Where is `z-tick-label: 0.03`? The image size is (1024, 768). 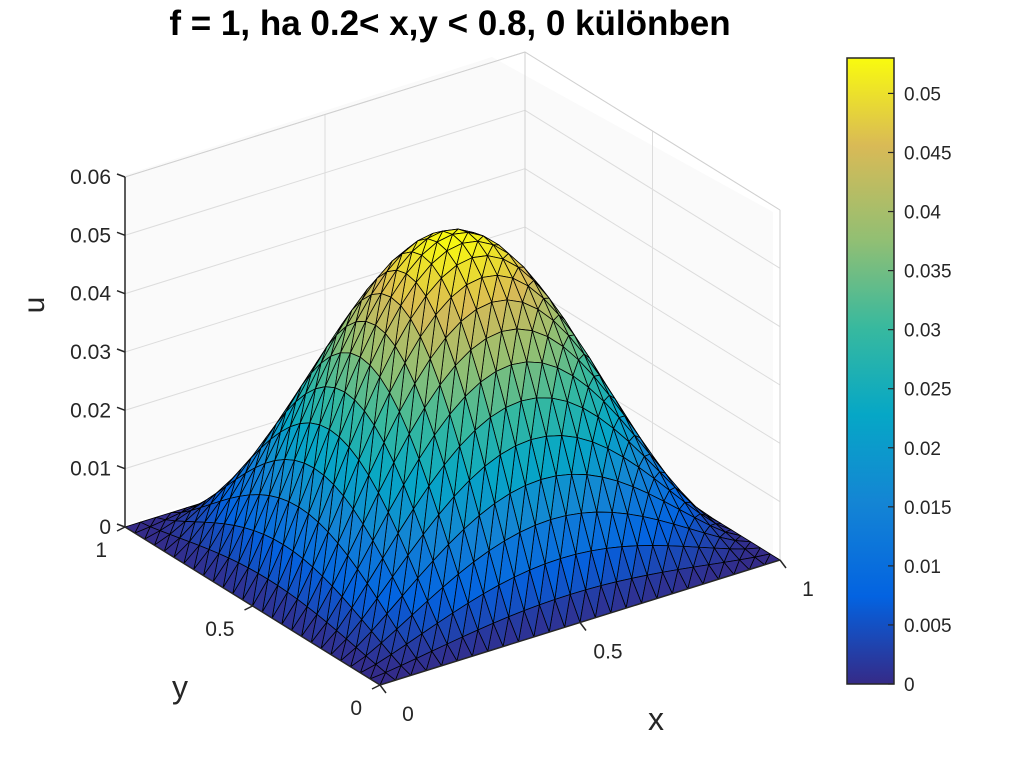
z-tick-label: 0.03 is located at coordinates (90, 352).